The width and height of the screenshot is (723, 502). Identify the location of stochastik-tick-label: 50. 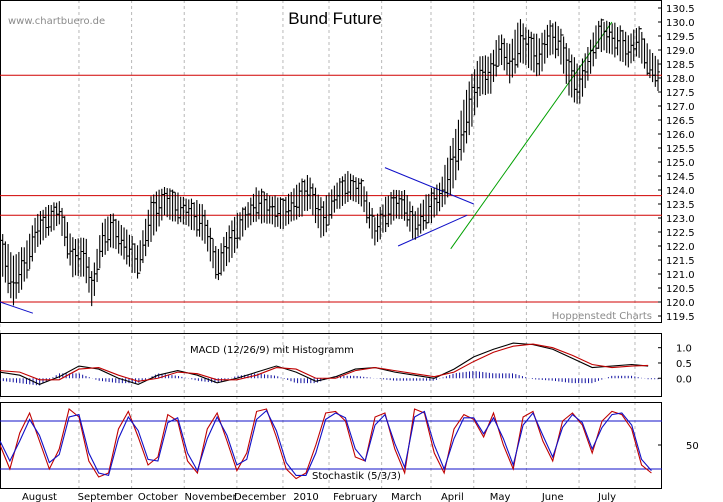
(692, 446).